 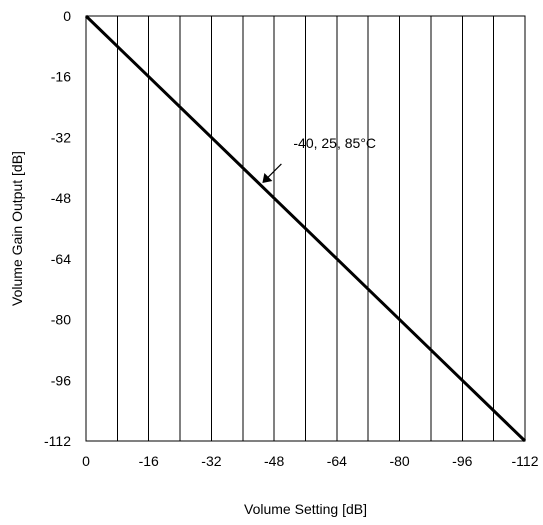 What do you see at coordinates (86, 461) in the screenshot?
I see `x-tick-label: 0` at bounding box center [86, 461].